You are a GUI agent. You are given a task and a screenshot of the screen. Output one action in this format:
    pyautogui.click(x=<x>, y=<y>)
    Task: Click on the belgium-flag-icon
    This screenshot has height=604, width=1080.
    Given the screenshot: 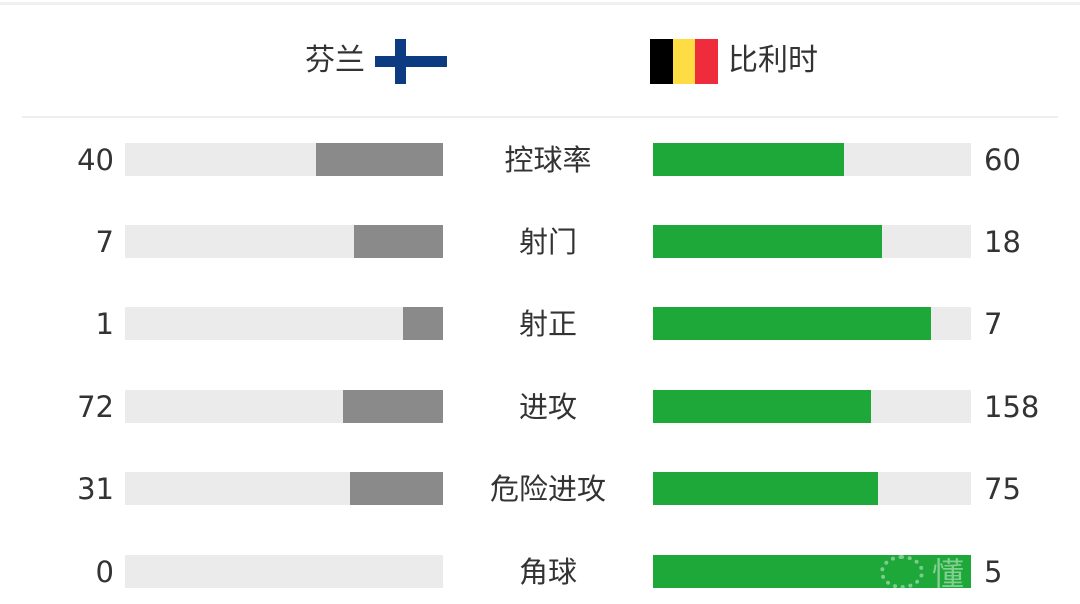 What is the action you would take?
    pyautogui.click(x=684, y=61)
    